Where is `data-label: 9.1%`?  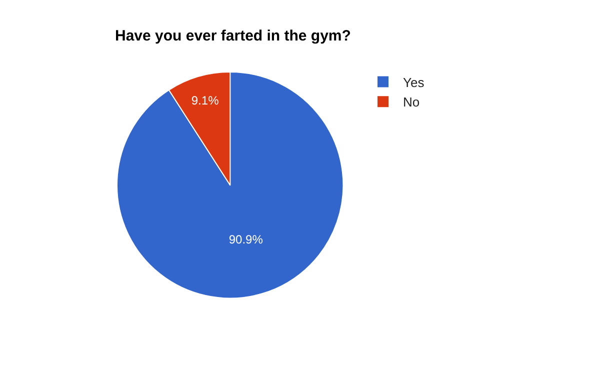
data-label: 9.1% is located at coordinates (205, 100).